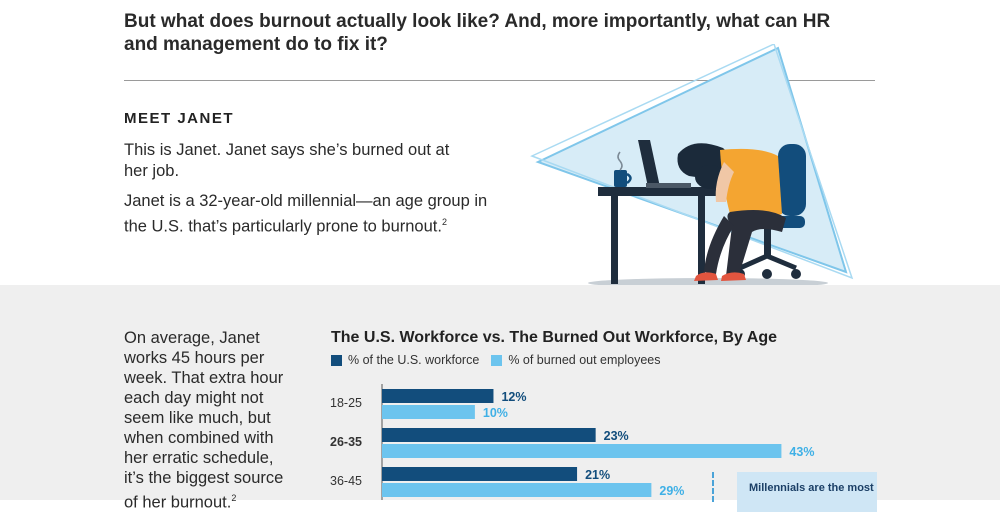 Image resolution: width=1000 pixels, height=513 pixels. What do you see at coordinates (629, 178) in the screenshot?
I see `mug-handle` at bounding box center [629, 178].